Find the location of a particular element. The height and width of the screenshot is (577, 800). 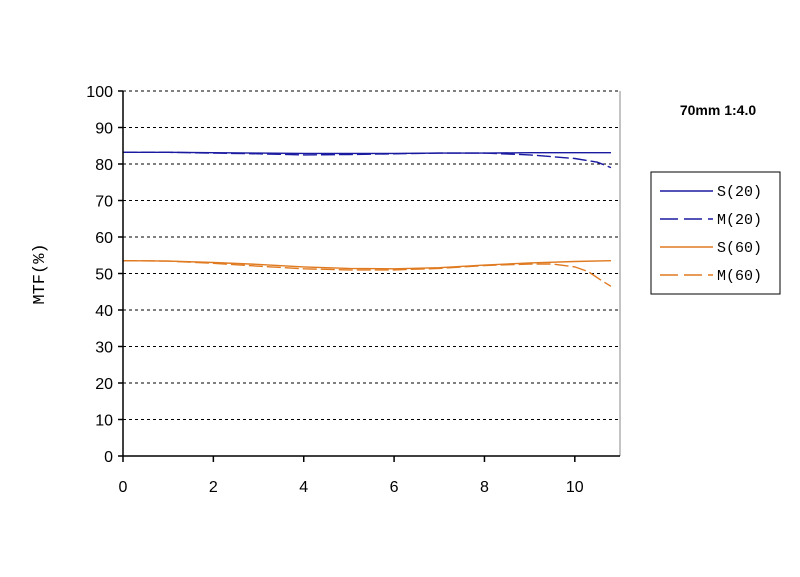

y-tick-label: 10 is located at coordinates (104, 421).